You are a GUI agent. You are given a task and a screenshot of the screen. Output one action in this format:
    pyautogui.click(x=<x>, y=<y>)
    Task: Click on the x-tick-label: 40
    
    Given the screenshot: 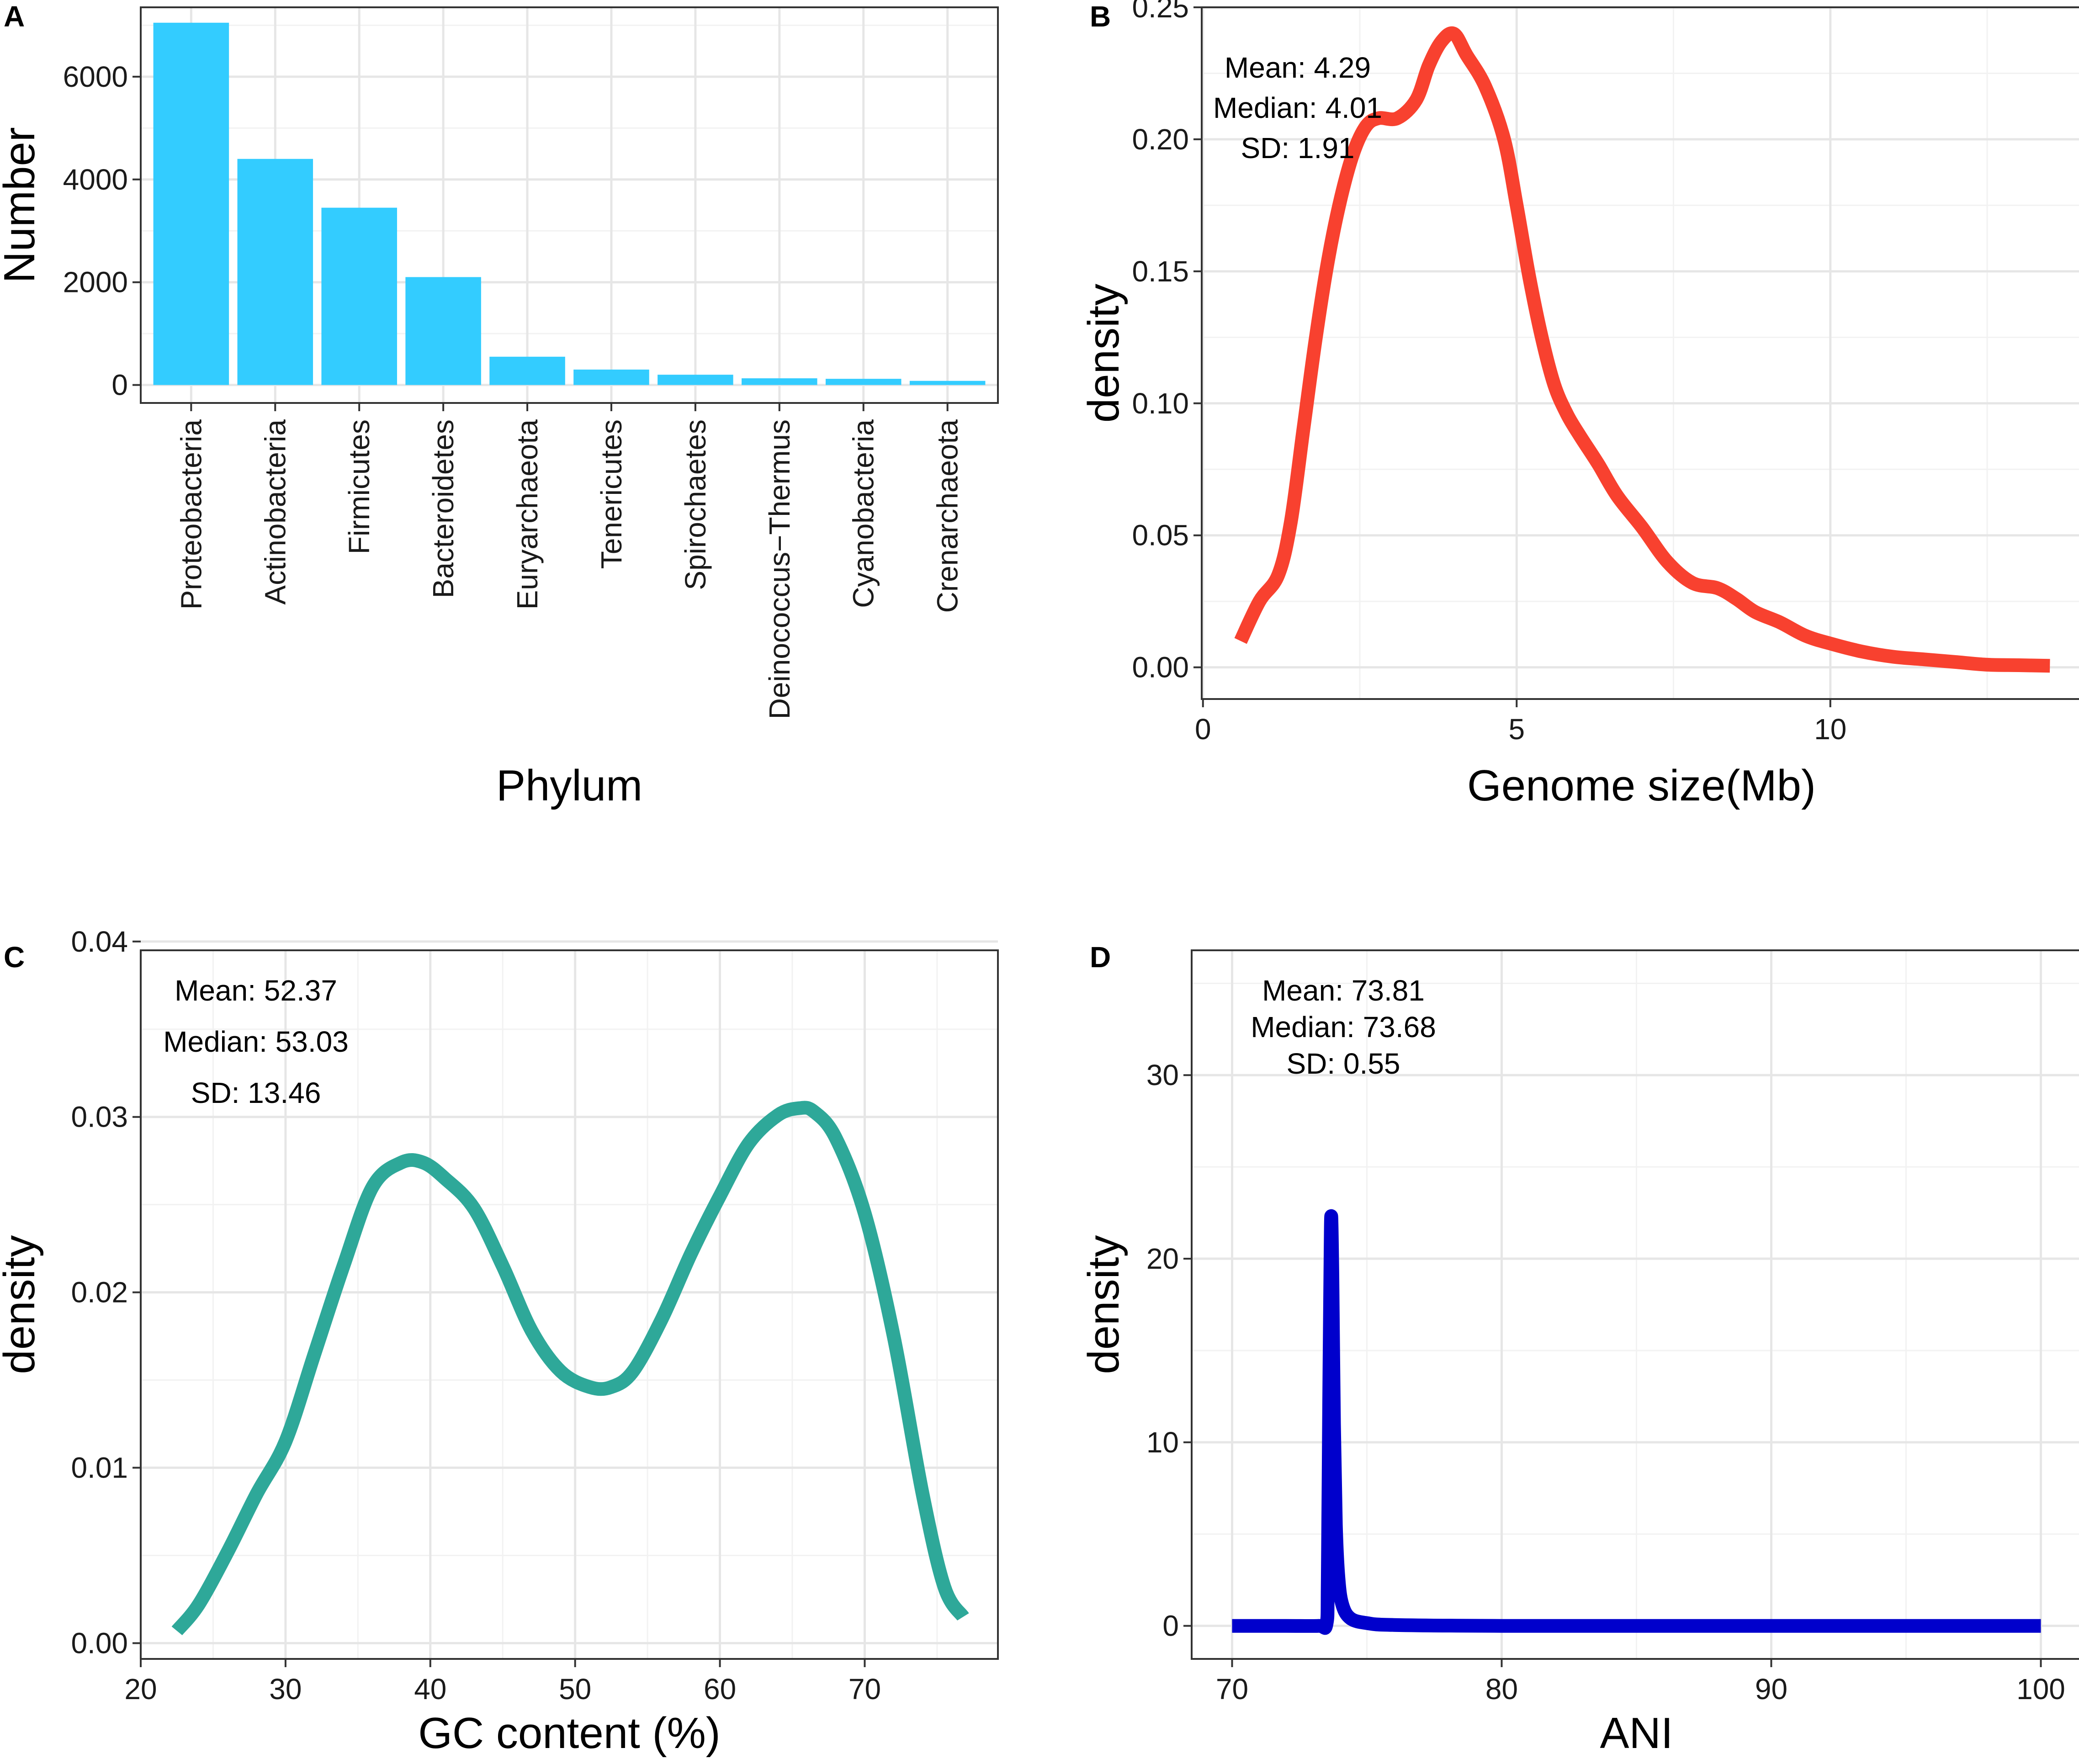 What is the action you would take?
    pyautogui.click(x=430, y=1690)
    